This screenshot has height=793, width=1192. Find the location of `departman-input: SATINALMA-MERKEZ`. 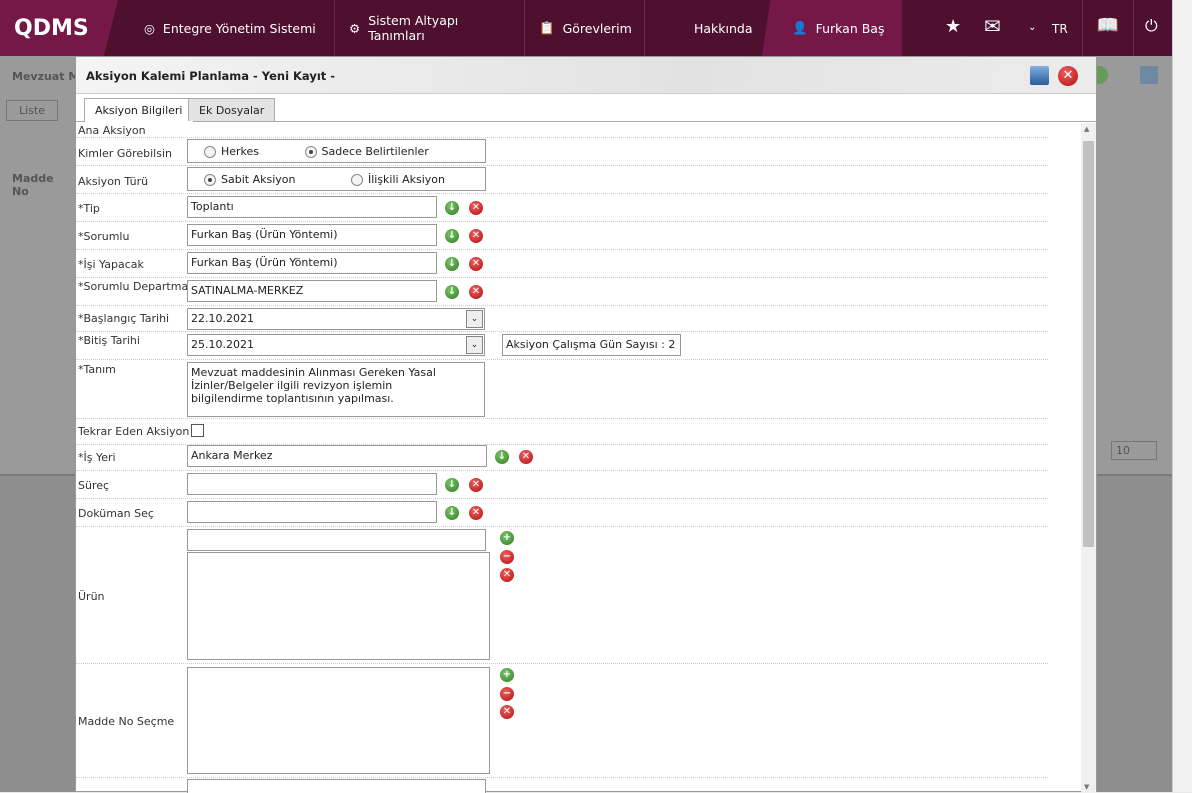

departman-input: SATINALMA-MERKEZ is located at coordinates (312, 291).